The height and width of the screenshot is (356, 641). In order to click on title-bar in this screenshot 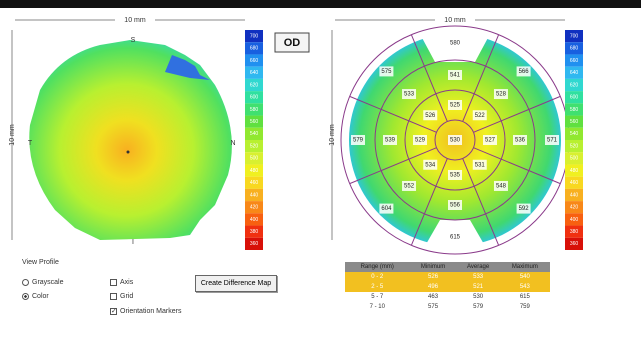, I will do `click(320, 4)`.